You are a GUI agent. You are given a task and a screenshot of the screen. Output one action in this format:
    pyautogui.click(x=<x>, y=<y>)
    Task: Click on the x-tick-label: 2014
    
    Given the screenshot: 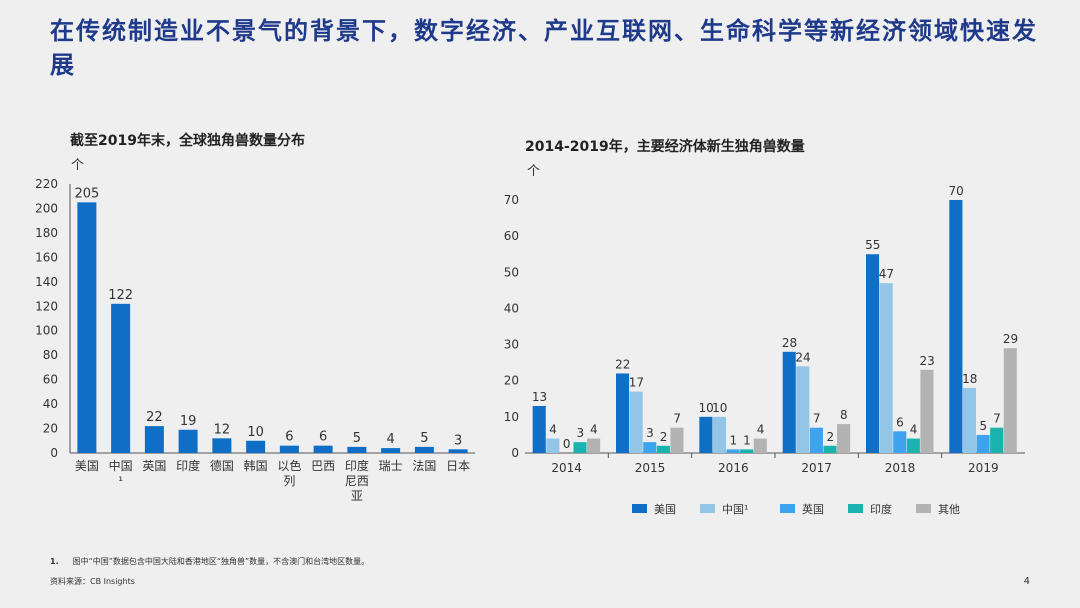 What is the action you would take?
    pyautogui.click(x=566, y=468)
    